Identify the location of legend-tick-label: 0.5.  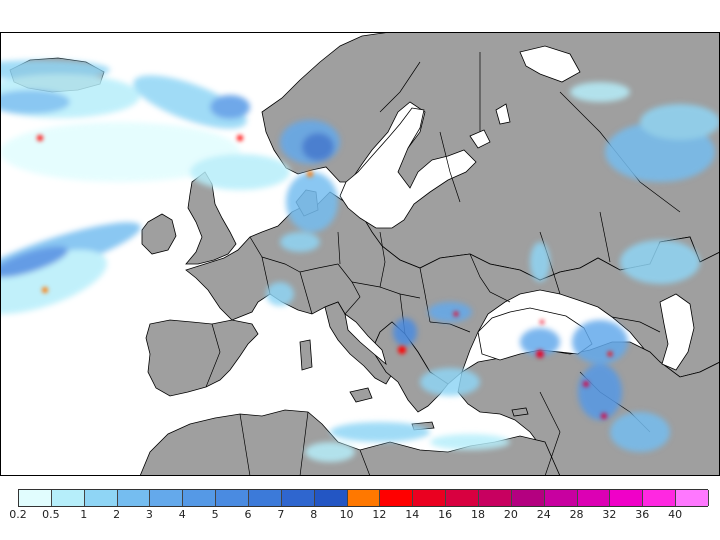
(51, 514).